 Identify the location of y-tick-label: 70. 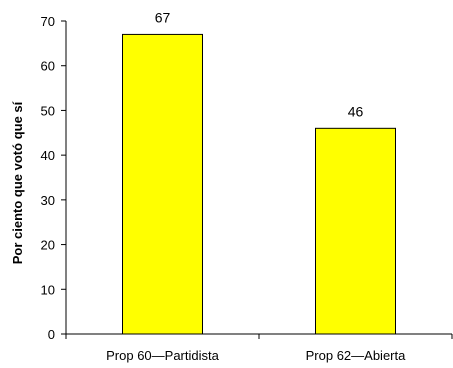
(48, 21).